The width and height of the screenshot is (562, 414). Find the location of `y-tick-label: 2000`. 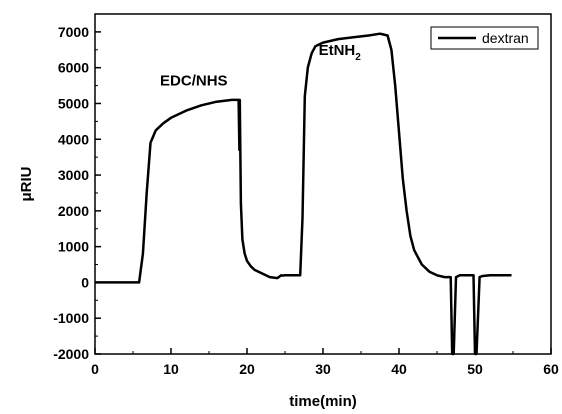

y-tick-label: 2000 is located at coordinates (73, 211).